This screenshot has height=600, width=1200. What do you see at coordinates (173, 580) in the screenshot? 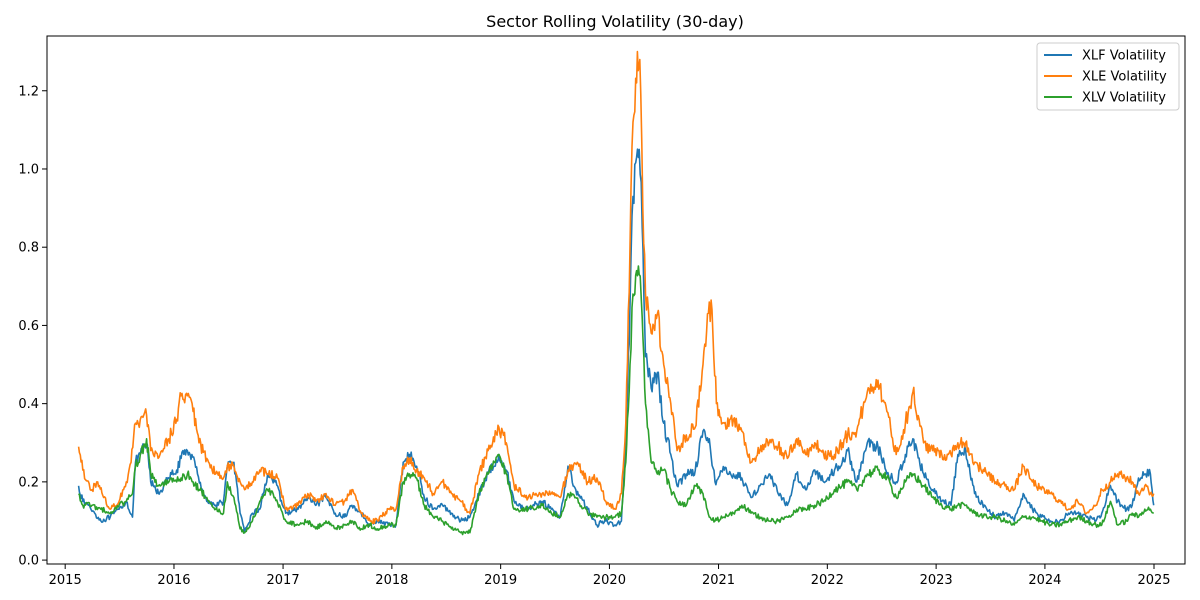
I see `x-tick-label: 2016` at bounding box center [173, 580].